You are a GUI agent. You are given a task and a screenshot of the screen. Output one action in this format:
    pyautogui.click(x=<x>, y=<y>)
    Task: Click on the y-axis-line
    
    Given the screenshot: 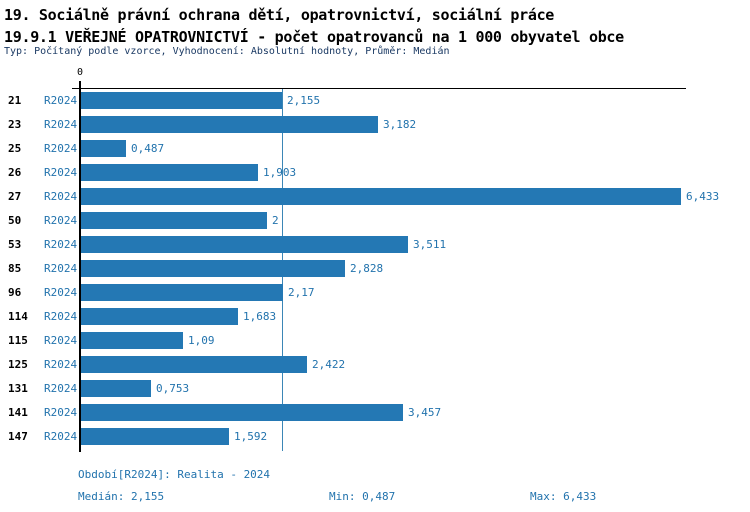 What is the action you would take?
    pyautogui.click(x=80, y=266)
    